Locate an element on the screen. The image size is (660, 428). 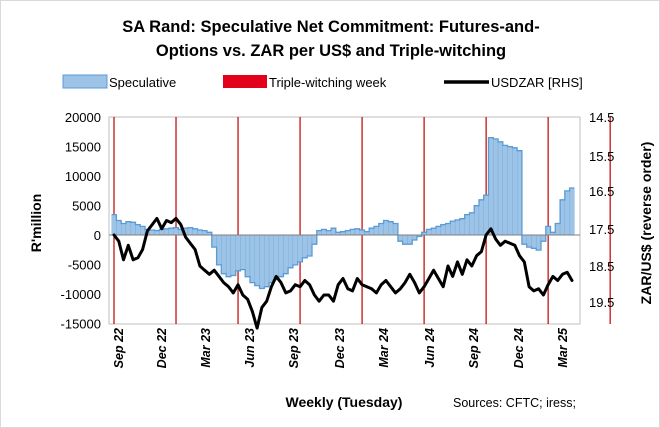
y-left-tick-label: 10000 is located at coordinates (83, 176).